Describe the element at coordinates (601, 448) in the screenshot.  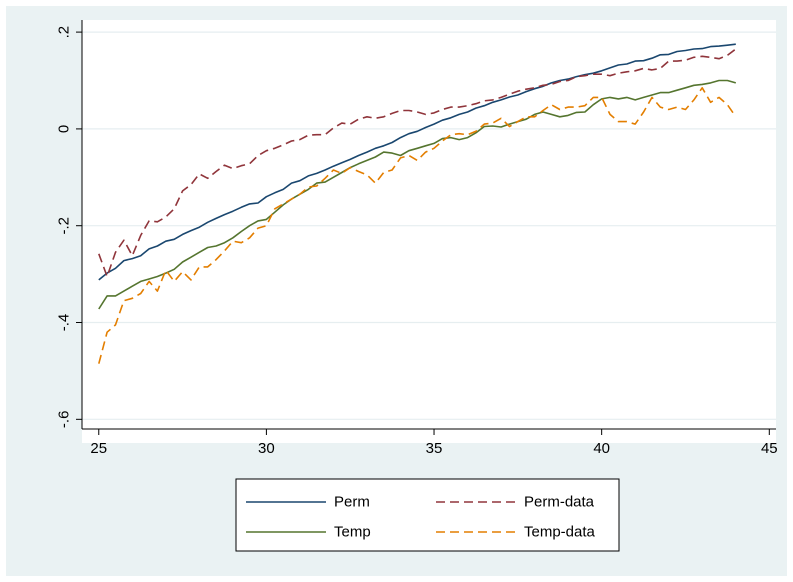
I see `x-tick-label: 40` at that location.